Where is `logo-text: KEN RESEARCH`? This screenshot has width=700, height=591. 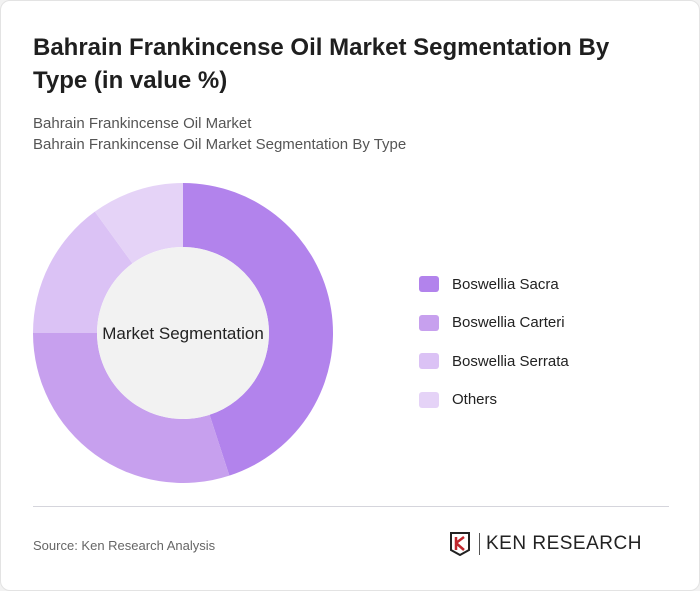 logo-text: KEN RESEARCH is located at coordinates (560, 544).